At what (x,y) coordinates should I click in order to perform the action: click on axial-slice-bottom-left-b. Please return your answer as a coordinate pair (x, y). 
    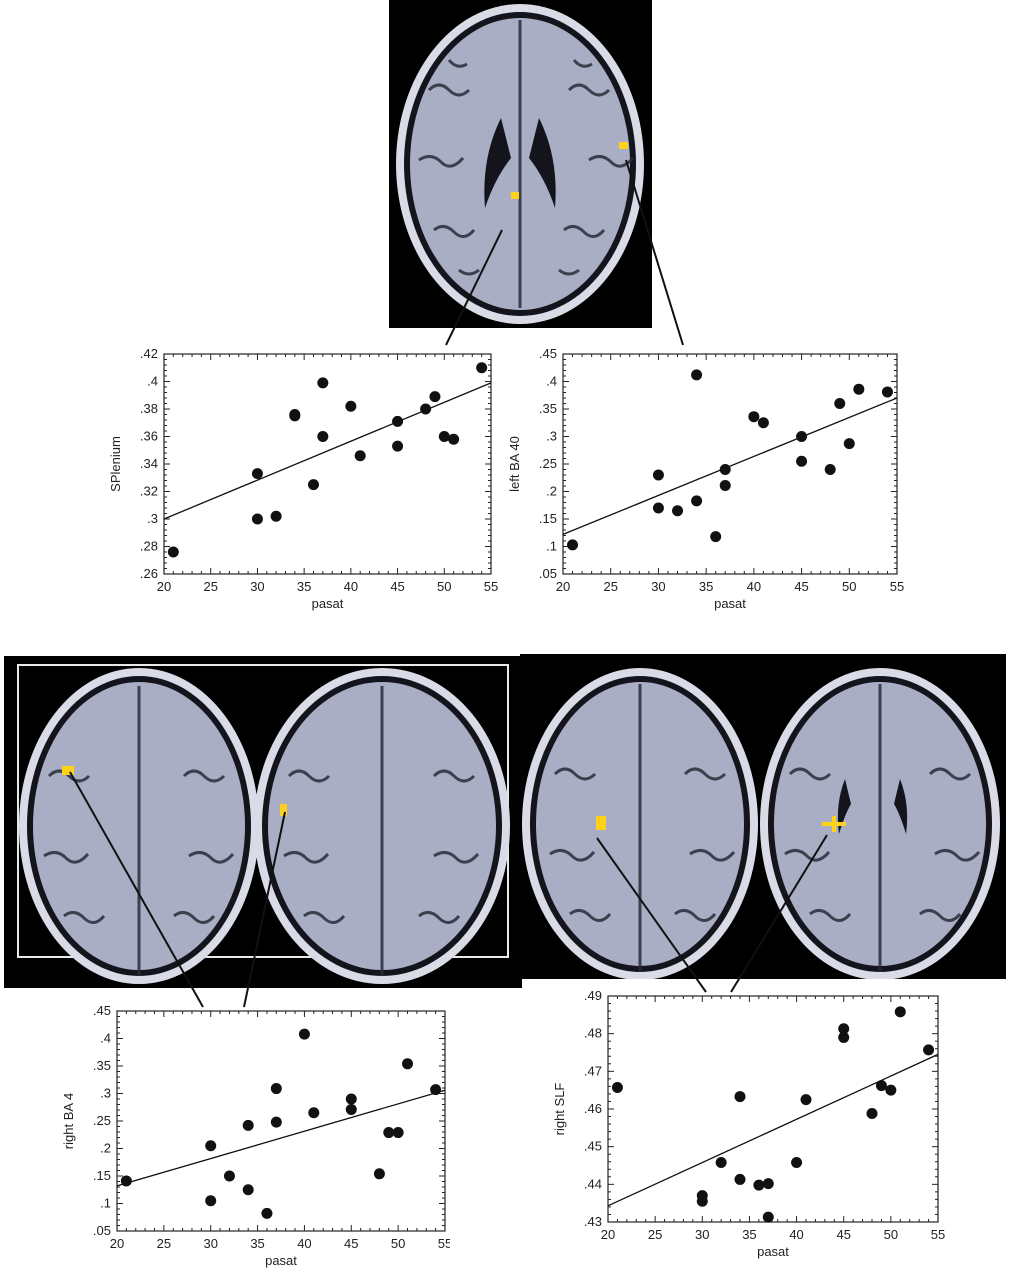
    Looking at the image, I should click on (382, 826).